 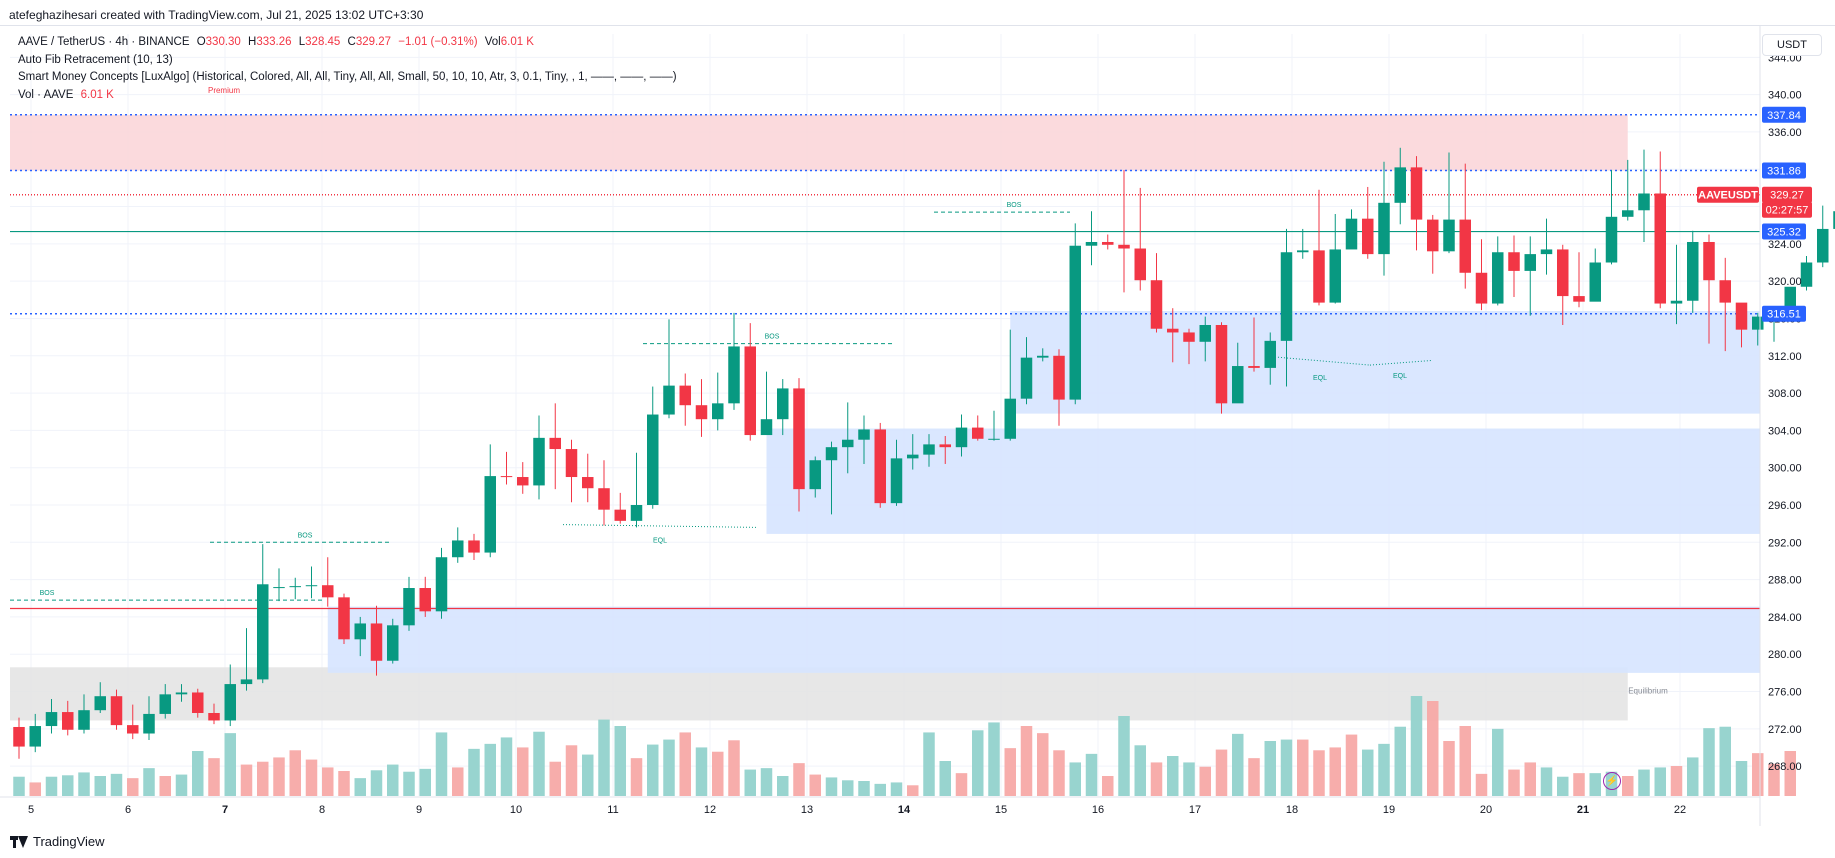 I want to click on symbol-info: AAVE / TetherUS · 4h · BINANCE, so click(x=104, y=42).